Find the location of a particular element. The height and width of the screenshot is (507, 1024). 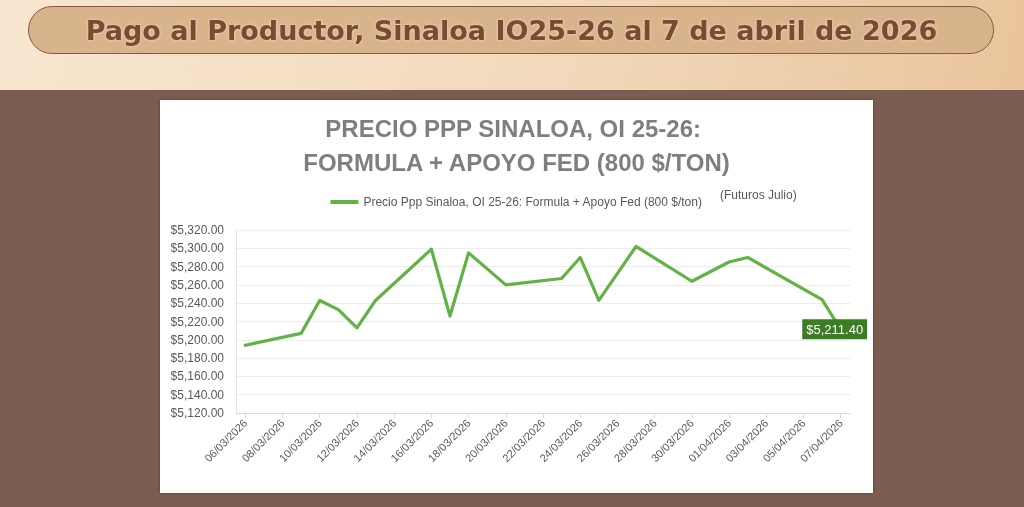

chart-title: Pago al Productor, Sinaloa IO25-26 al 7 de abril de 2026 is located at coordinates (511, 30).